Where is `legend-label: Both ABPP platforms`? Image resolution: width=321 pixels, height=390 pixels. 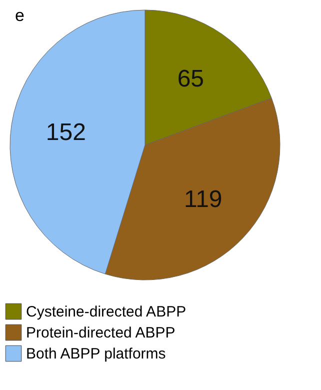 legend-label: Both ABPP platforms is located at coordinates (96, 354).